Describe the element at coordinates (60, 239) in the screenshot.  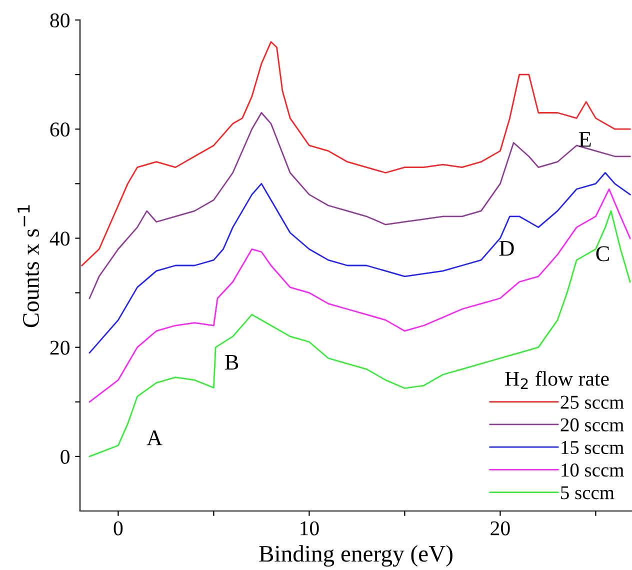
I see `y-tick-label: 40` at that location.